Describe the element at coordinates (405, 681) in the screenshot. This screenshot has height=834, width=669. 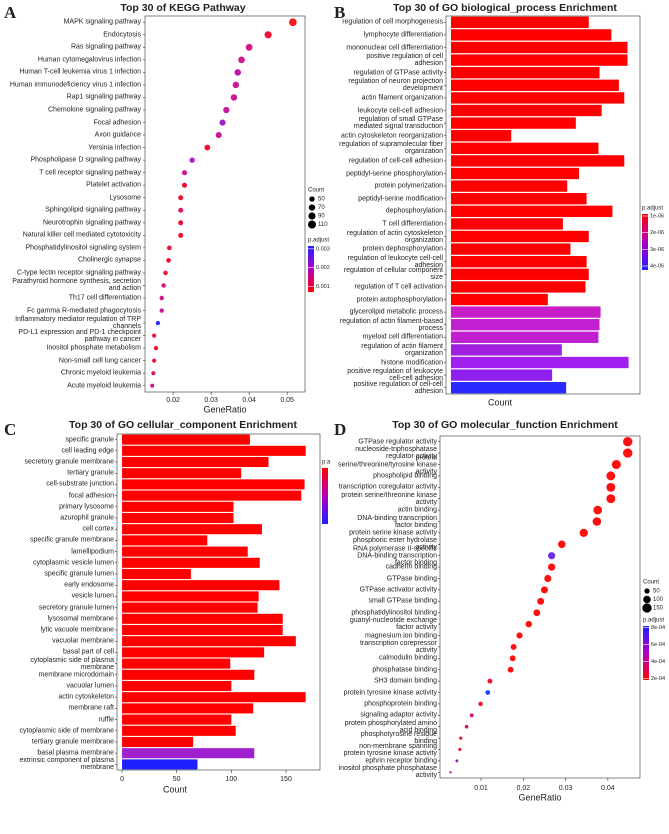
I see `y-tick-label: SH3 domain binding` at that location.